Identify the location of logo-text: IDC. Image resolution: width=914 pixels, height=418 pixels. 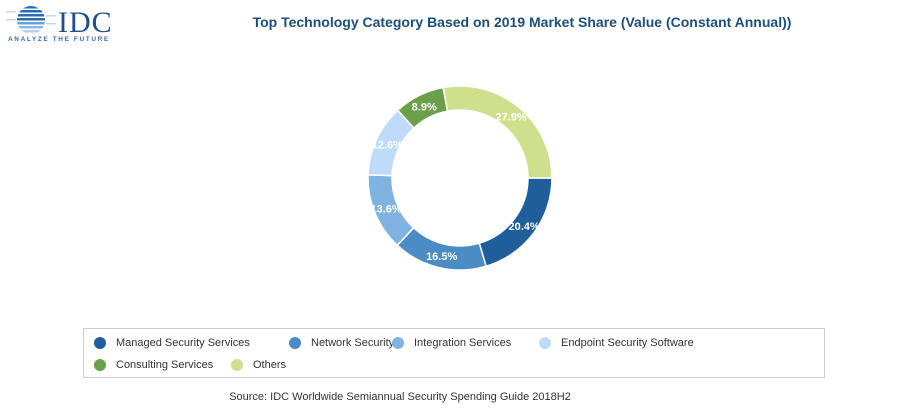
(85, 22).